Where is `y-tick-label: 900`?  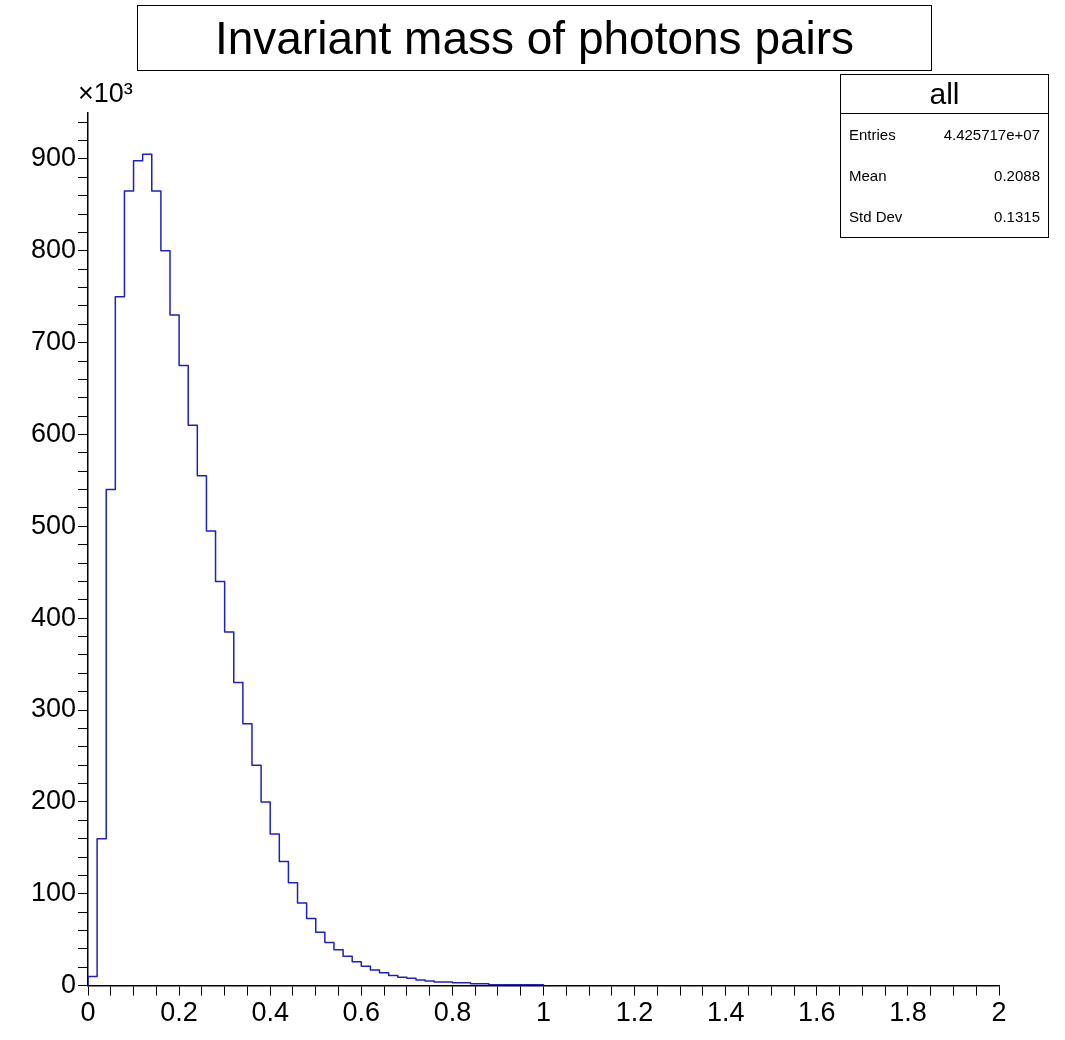
y-tick-label: 900 is located at coordinates (53, 157).